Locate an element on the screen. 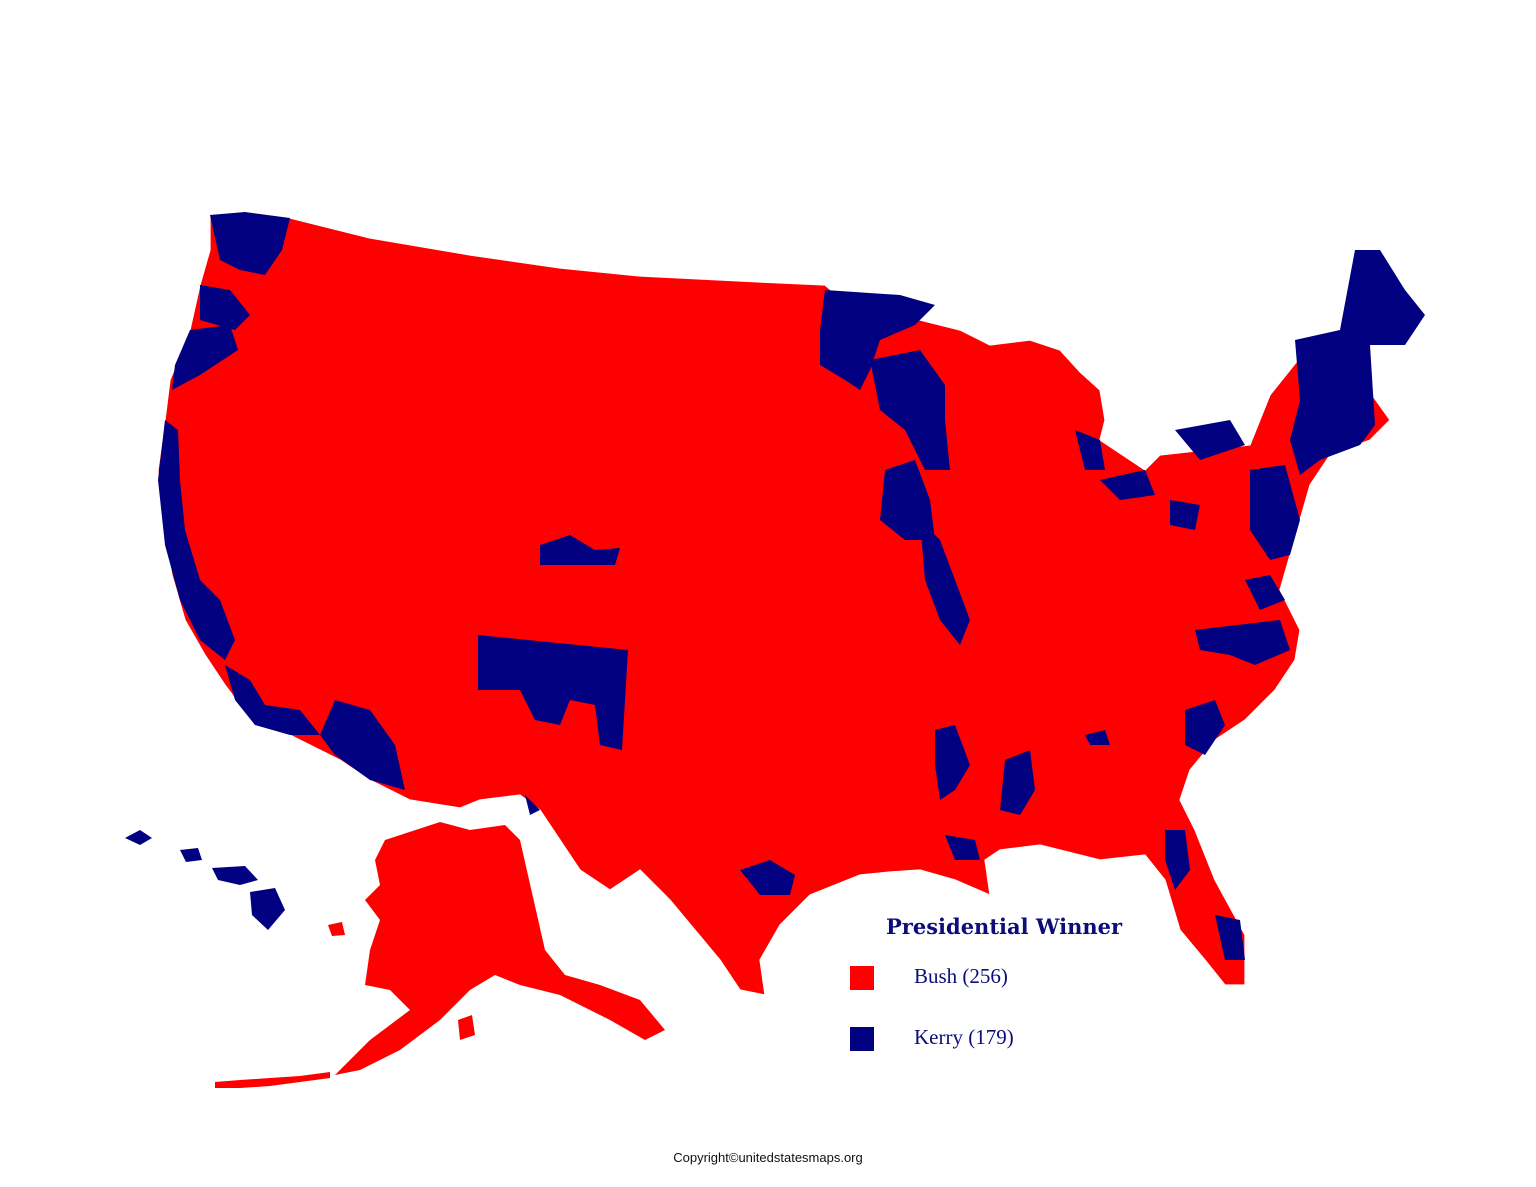 The width and height of the screenshot is (1536, 1187). legend-label-bush: Bush (256) is located at coordinates (961, 976).